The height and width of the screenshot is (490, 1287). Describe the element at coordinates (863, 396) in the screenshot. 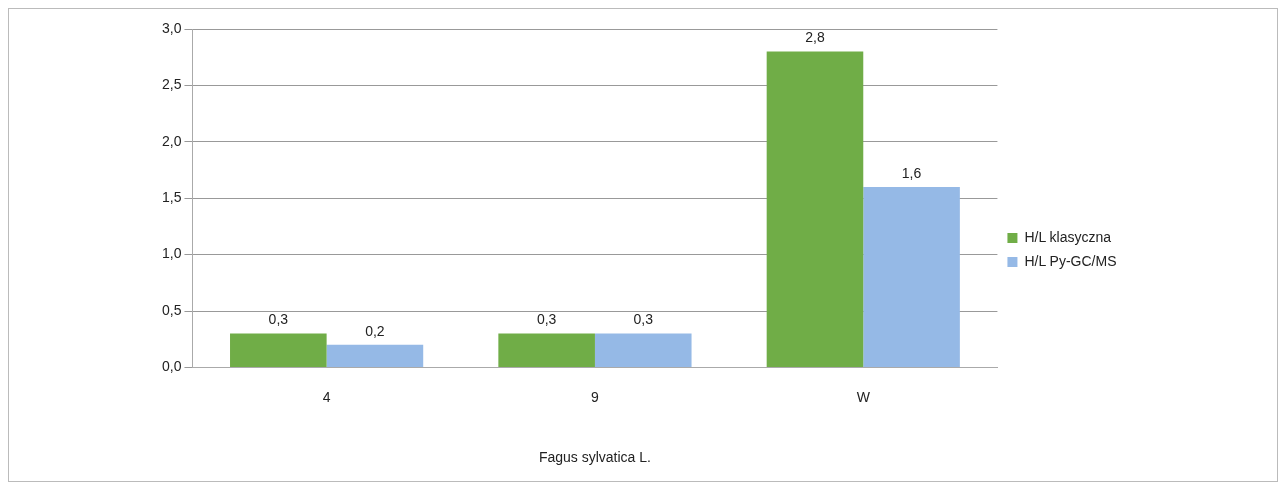

I see `x-tick-label: W` at that location.